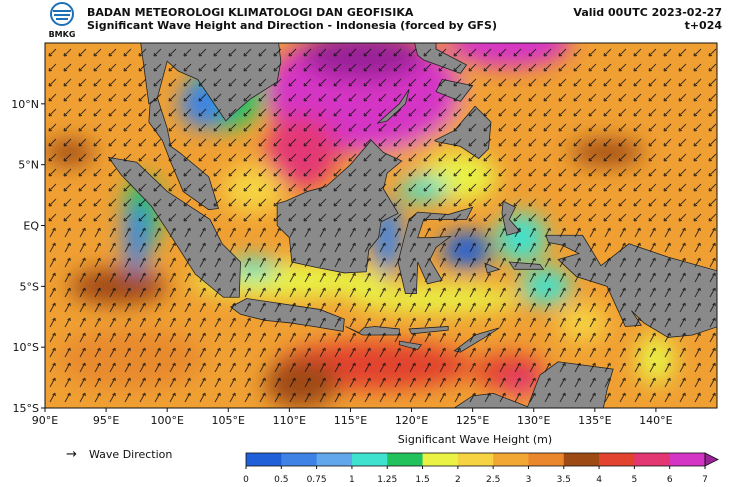 Image resolution: width=730 pixels, height=487 pixels. I want to click on x-tick-label: 135°E, so click(594, 420).